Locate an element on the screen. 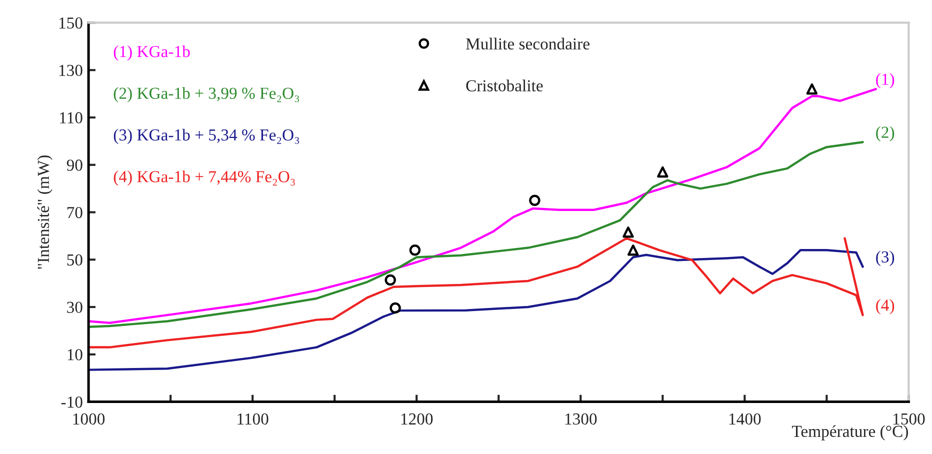 This screenshot has height=454, width=932. y-tick-label: 50 is located at coordinates (74, 260).